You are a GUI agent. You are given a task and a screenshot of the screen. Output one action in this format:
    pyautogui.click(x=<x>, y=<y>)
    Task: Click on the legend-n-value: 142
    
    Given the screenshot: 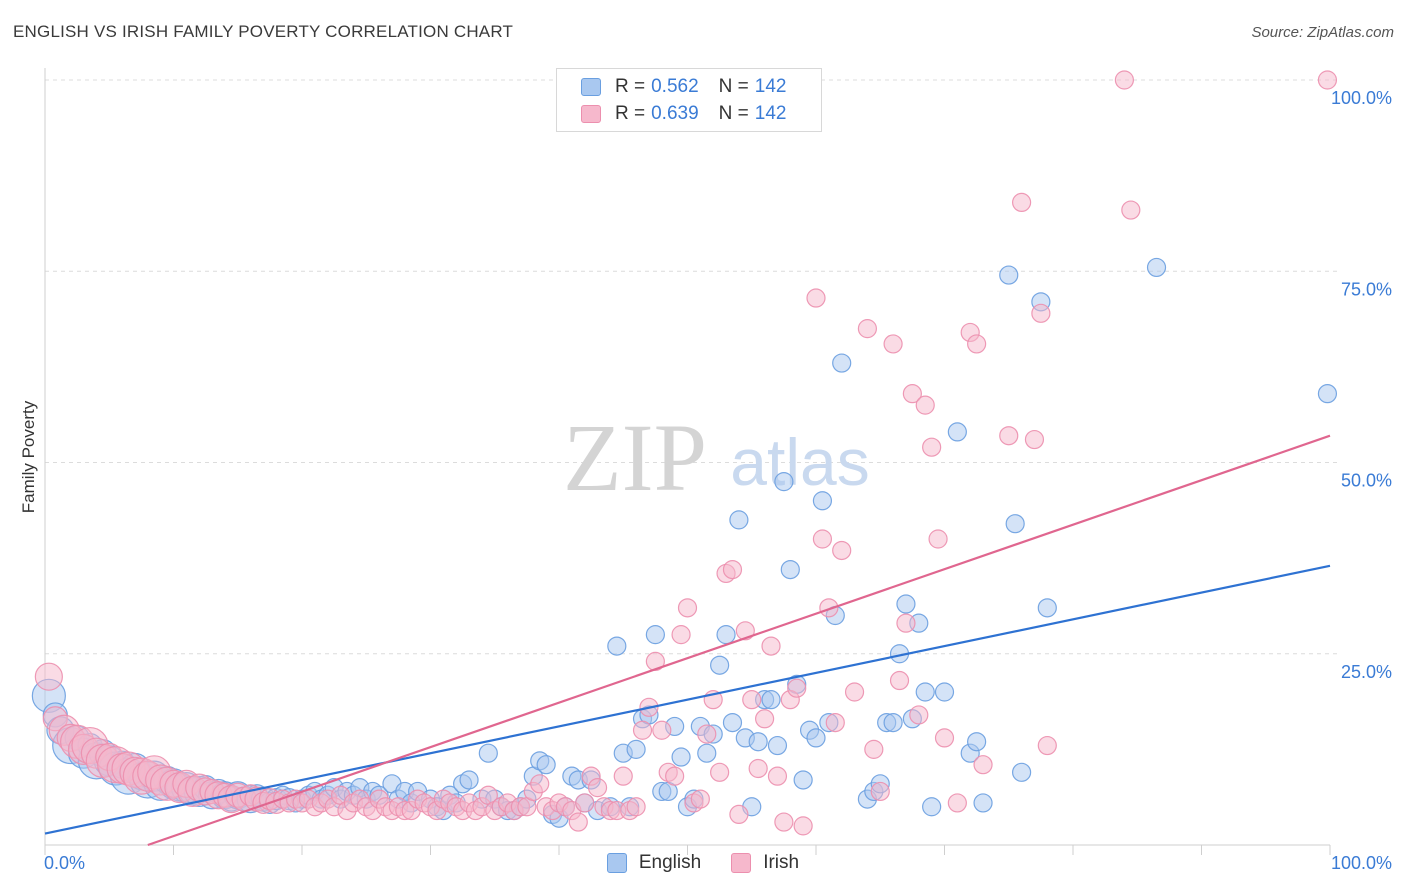 What is the action you would take?
    pyautogui.click(x=770, y=113)
    